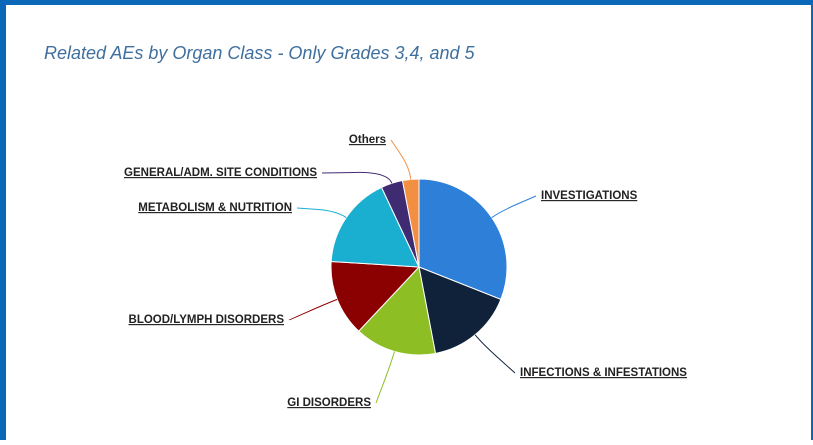 This screenshot has width=813, height=445. What do you see at coordinates (207, 320) in the screenshot?
I see `slice-label: BLOOD/LYMPH DISORDERS` at bounding box center [207, 320].